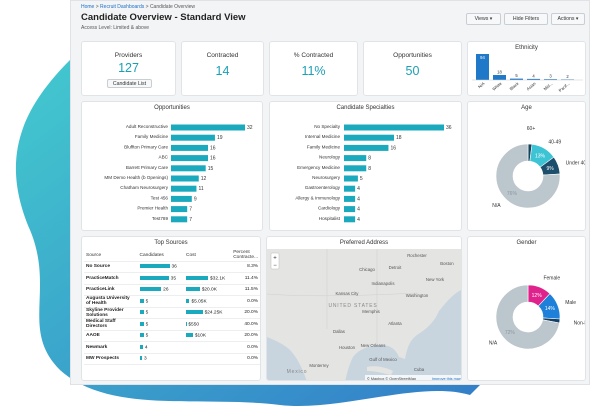 The height and width of the screenshot is (417, 593). What do you see at coordinates (115, 28) in the screenshot?
I see `subtitle: Access Level: Limited & above` at bounding box center [115, 28].